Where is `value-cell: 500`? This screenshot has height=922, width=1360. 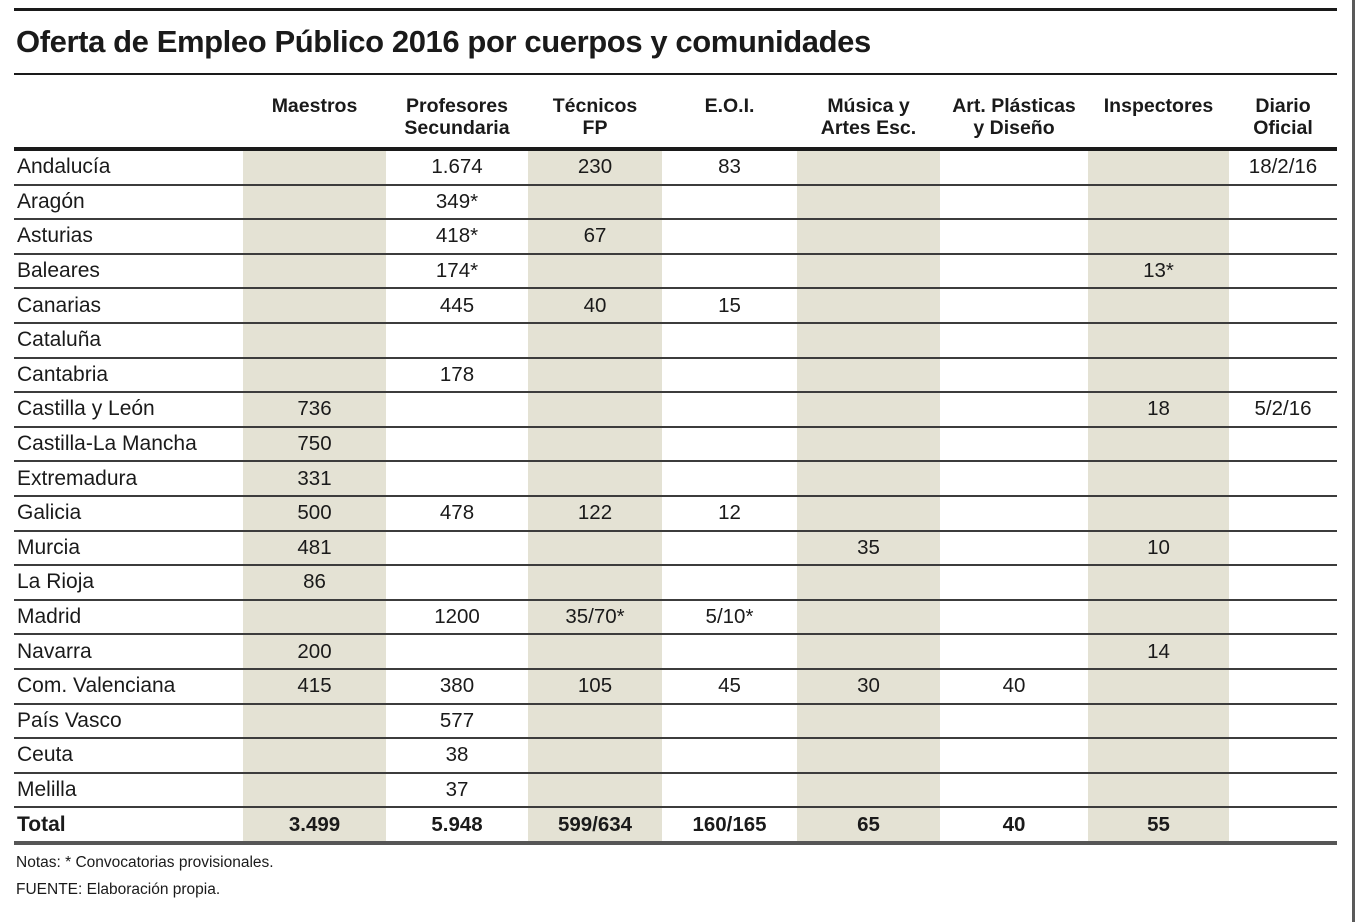 value-cell: 500 is located at coordinates (314, 513).